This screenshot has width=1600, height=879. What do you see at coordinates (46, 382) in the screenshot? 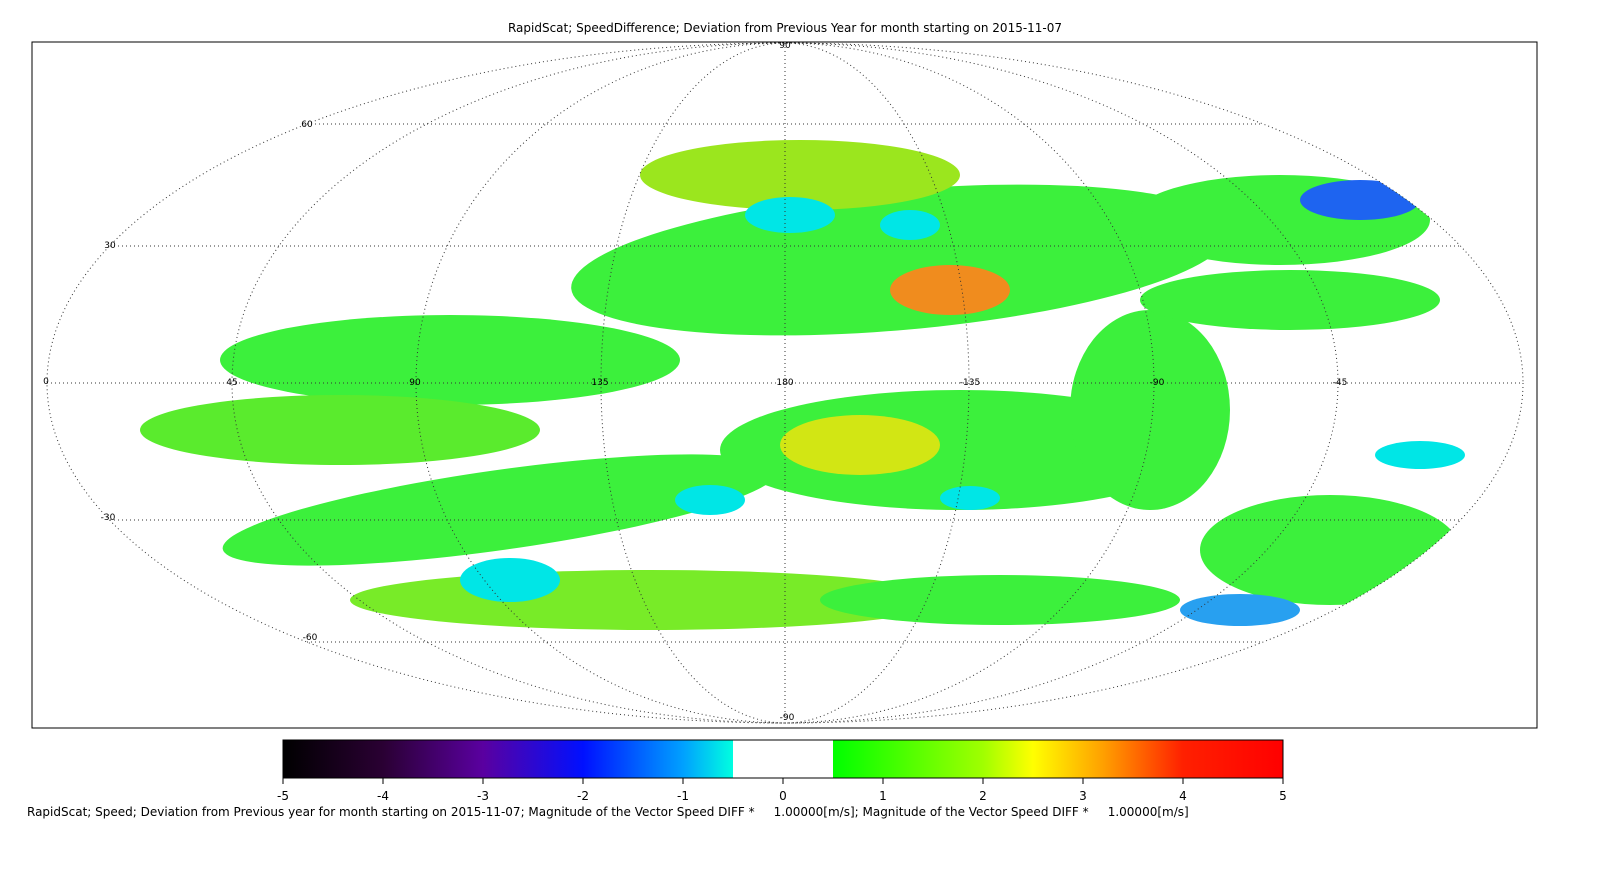
I see `lat-label: 0` at bounding box center [46, 382].